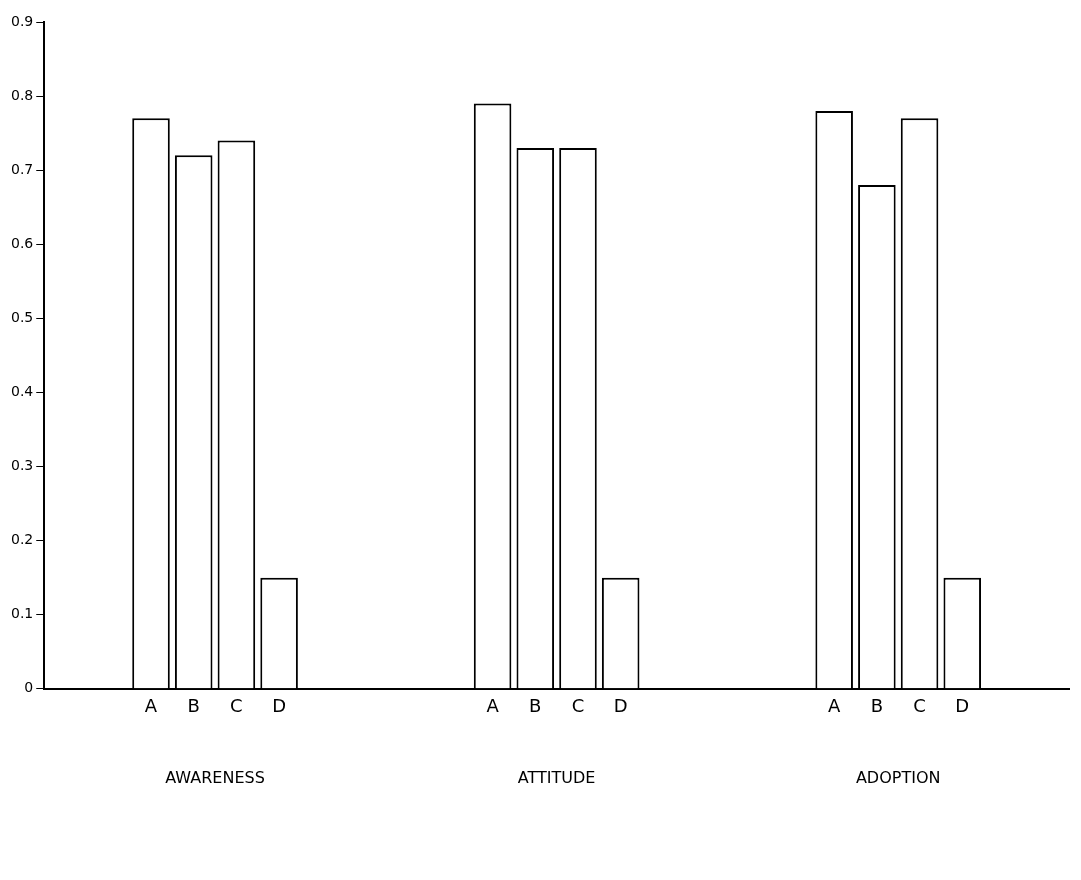 The image size is (1081, 880). I want to click on series-label: C, so click(236, 706).